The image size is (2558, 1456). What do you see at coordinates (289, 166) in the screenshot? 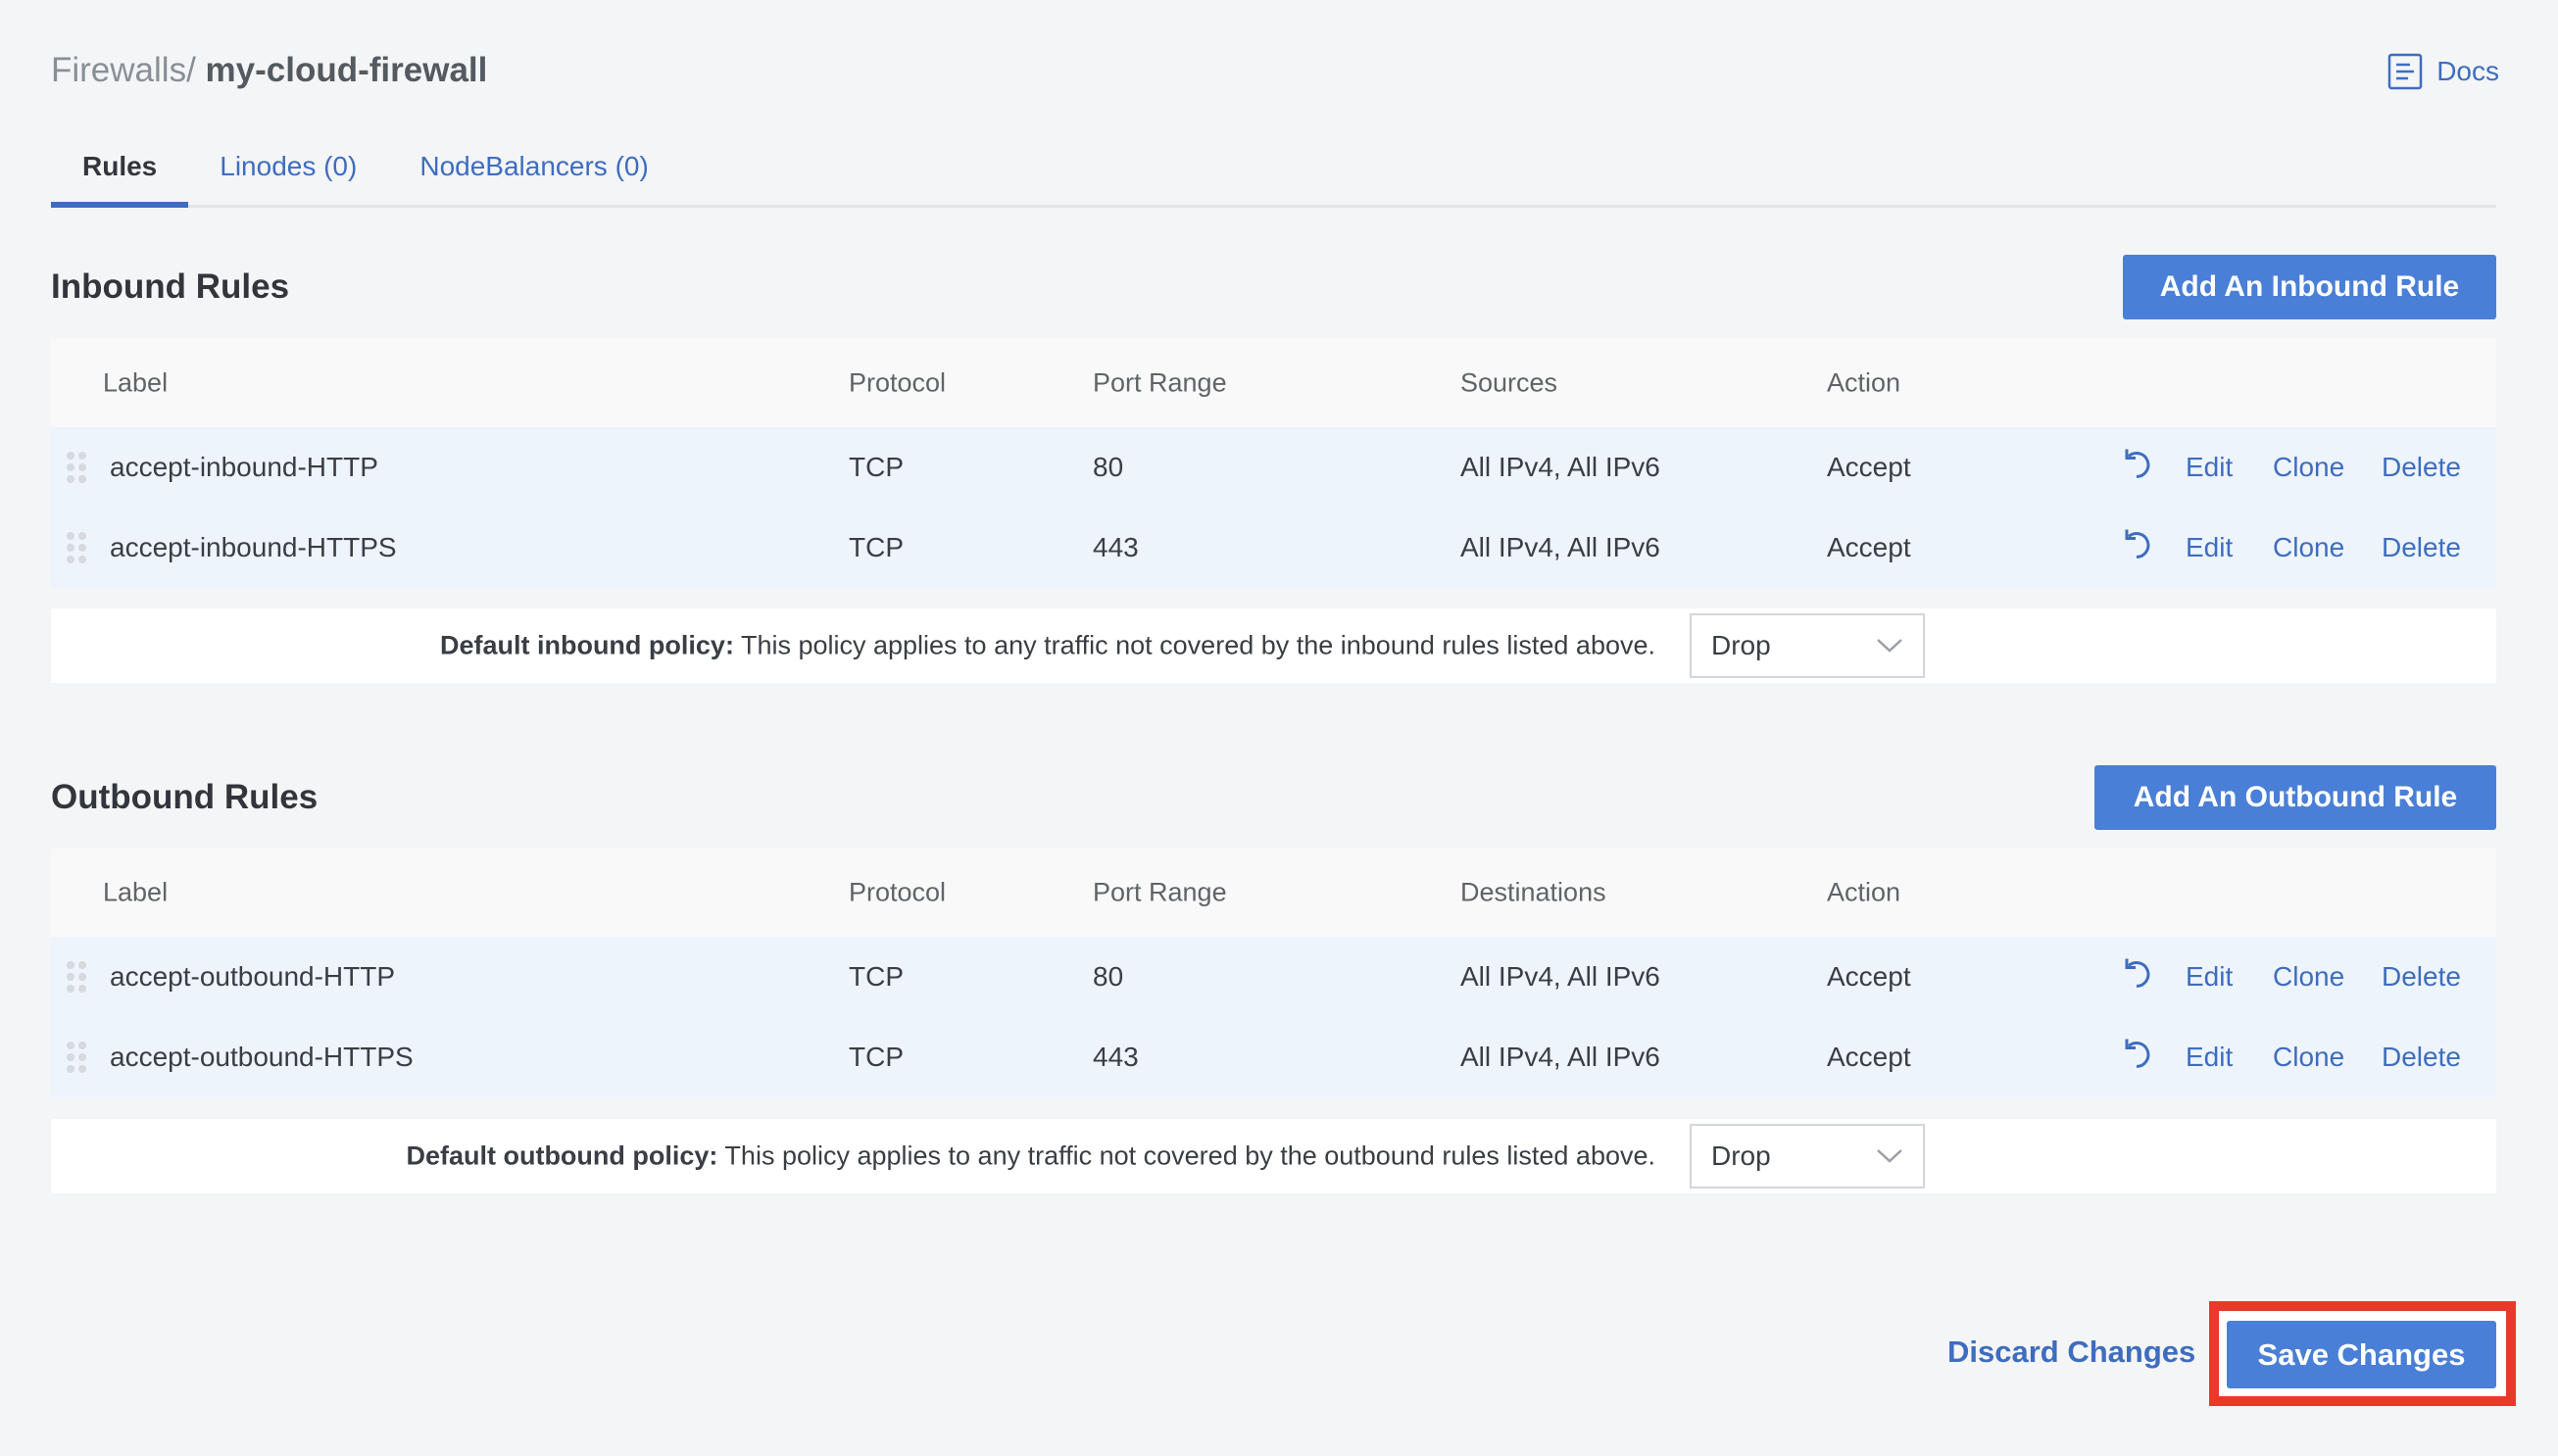
I see `tab-linodes: Linodes (0)` at bounding box center [289, 166].